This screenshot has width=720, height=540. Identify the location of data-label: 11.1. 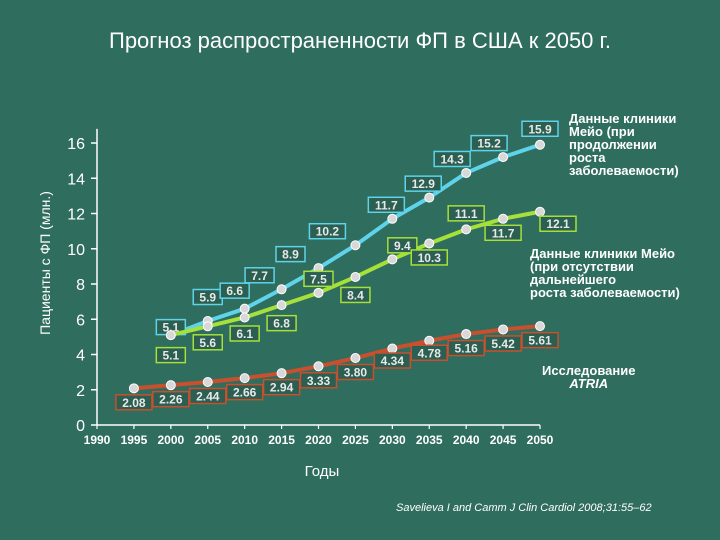
(466, 214).